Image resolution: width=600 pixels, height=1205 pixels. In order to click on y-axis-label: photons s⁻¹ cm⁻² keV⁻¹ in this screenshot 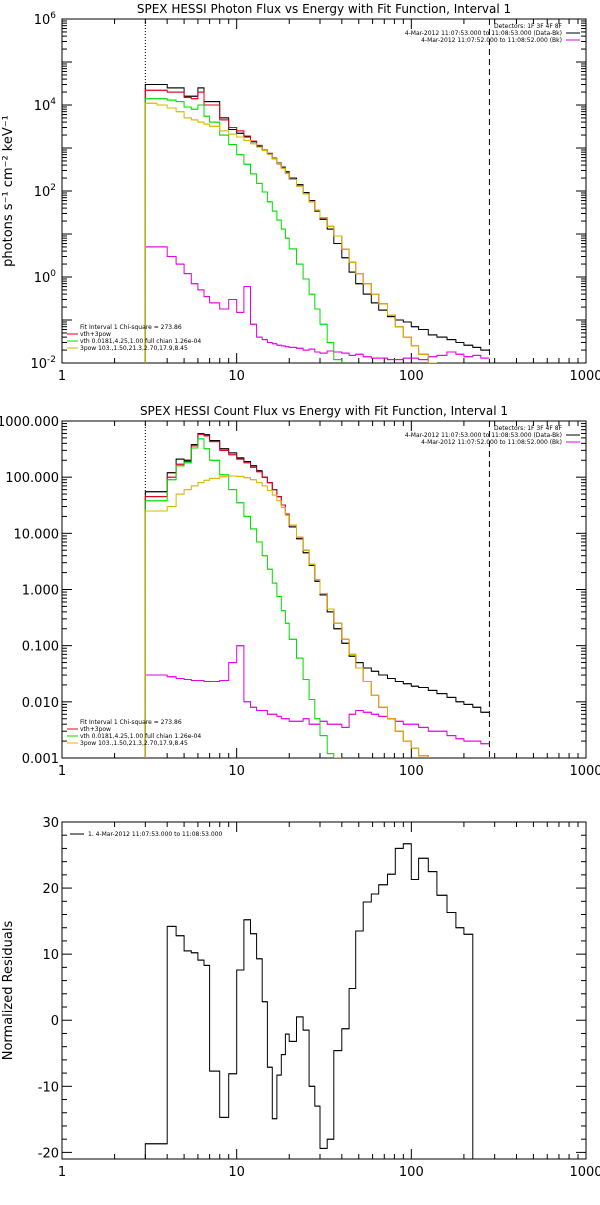, I will do `click(8, 191)`.